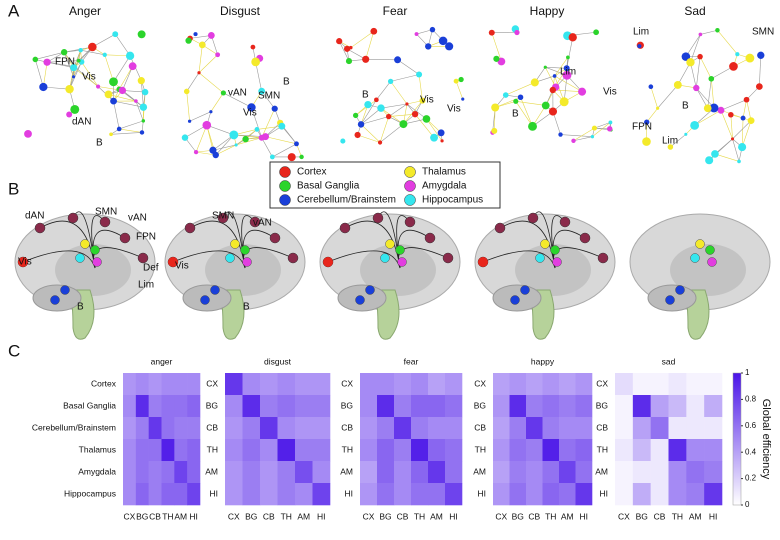  I want to click on colorbar-tick-label: 0.8, so click(751, 399).